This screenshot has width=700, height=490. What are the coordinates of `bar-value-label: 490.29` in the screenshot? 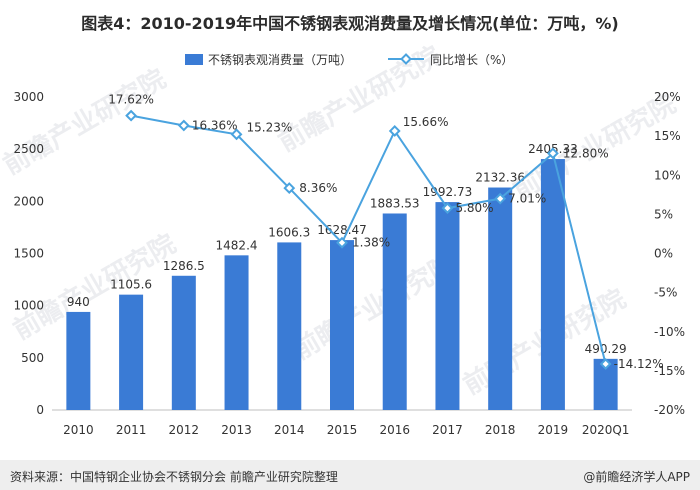 It's located at (606, 349).